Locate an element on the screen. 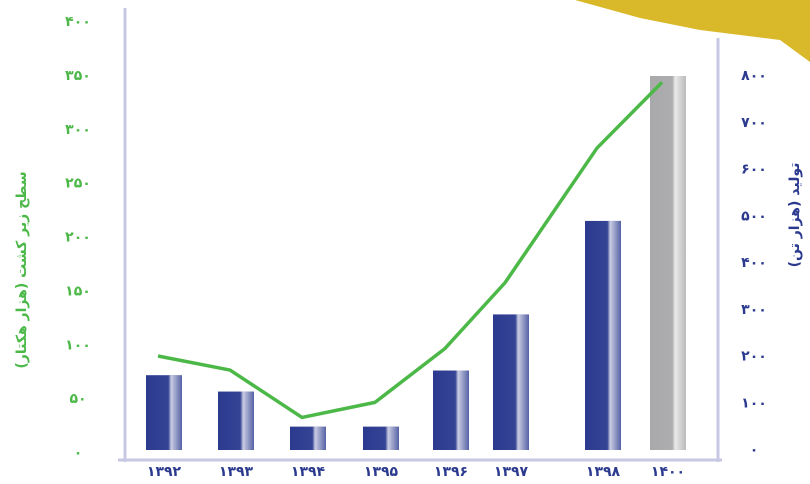 Image resolution: width=810 pixels, height=484 pixels. x-tick-label: ۱۳۹۳ is located at coordinates (236, 472).